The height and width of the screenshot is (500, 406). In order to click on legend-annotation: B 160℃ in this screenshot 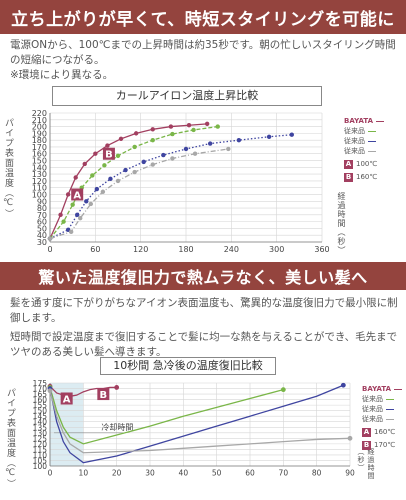, I will do `click(364, 177)`.